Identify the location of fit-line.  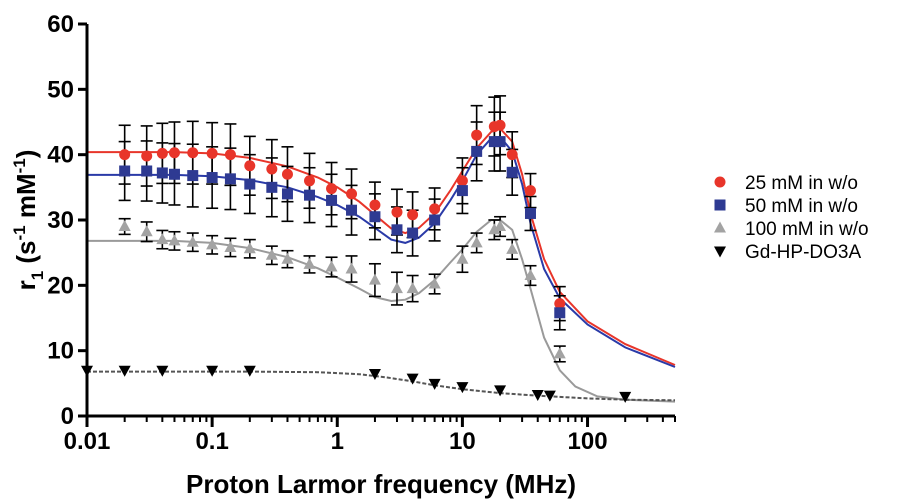
(381, 386).